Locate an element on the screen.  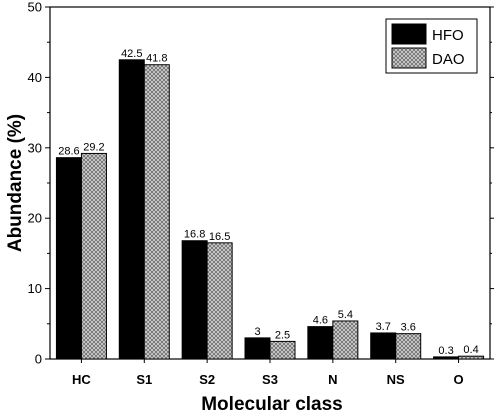
bar-dao-o is located at coordinates (471, 357).